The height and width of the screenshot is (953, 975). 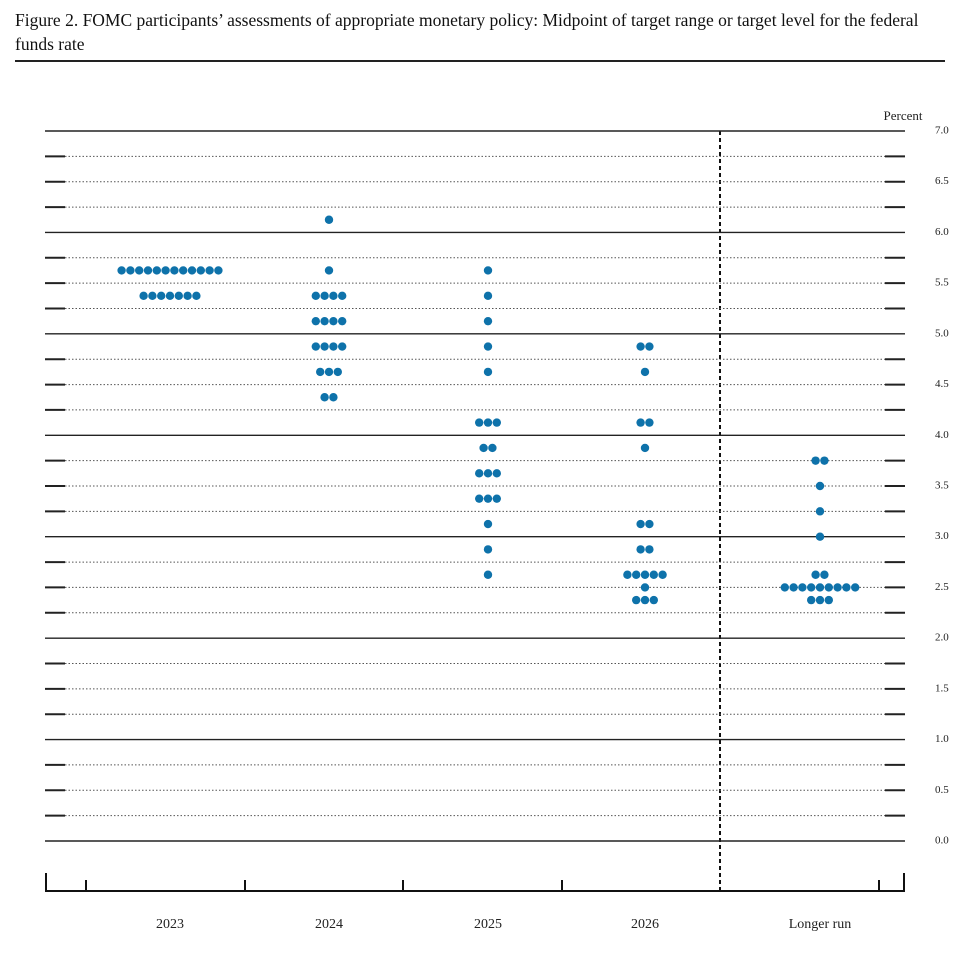 What do you see at coordinates (942, 486) in the screenshot?
I see `y-tick-label: 3.5` at bounding box center [942, 486].